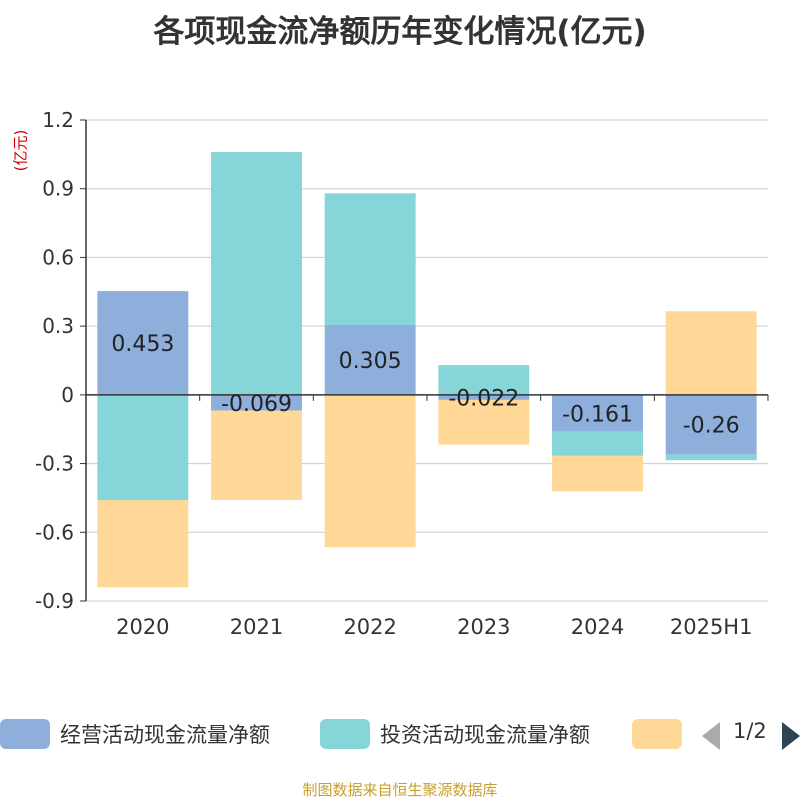 The image size is (800, 800). I want to click on chart-title: 各项现金流净额历年变化情况(亿元), so click(400, 32).